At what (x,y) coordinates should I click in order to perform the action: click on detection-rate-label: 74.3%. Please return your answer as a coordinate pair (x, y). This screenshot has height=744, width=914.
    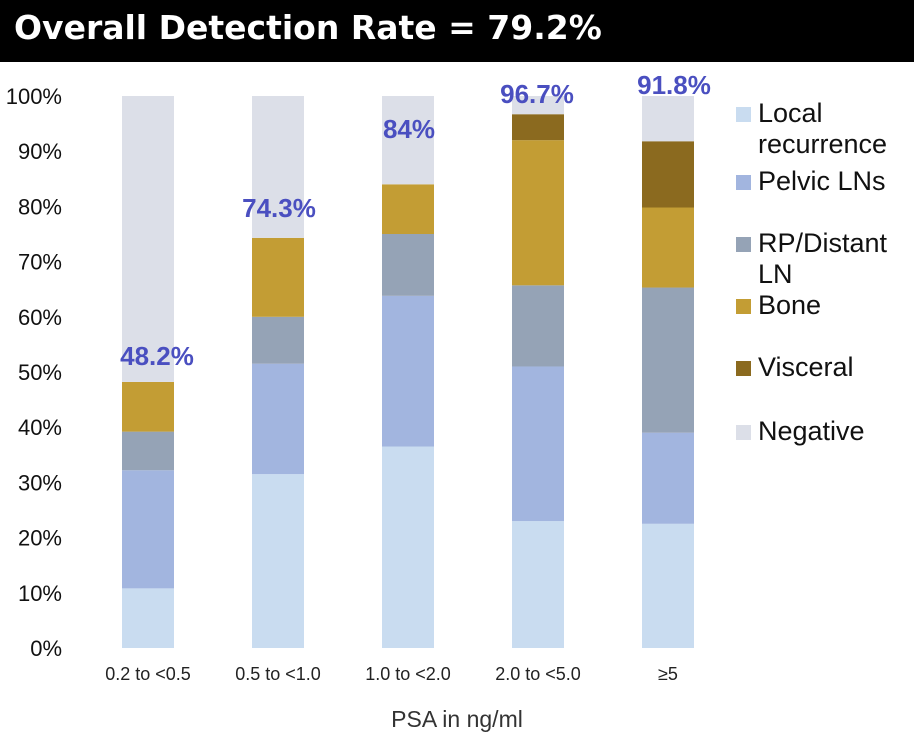
    Looking at the image, I should click on (279, 208).